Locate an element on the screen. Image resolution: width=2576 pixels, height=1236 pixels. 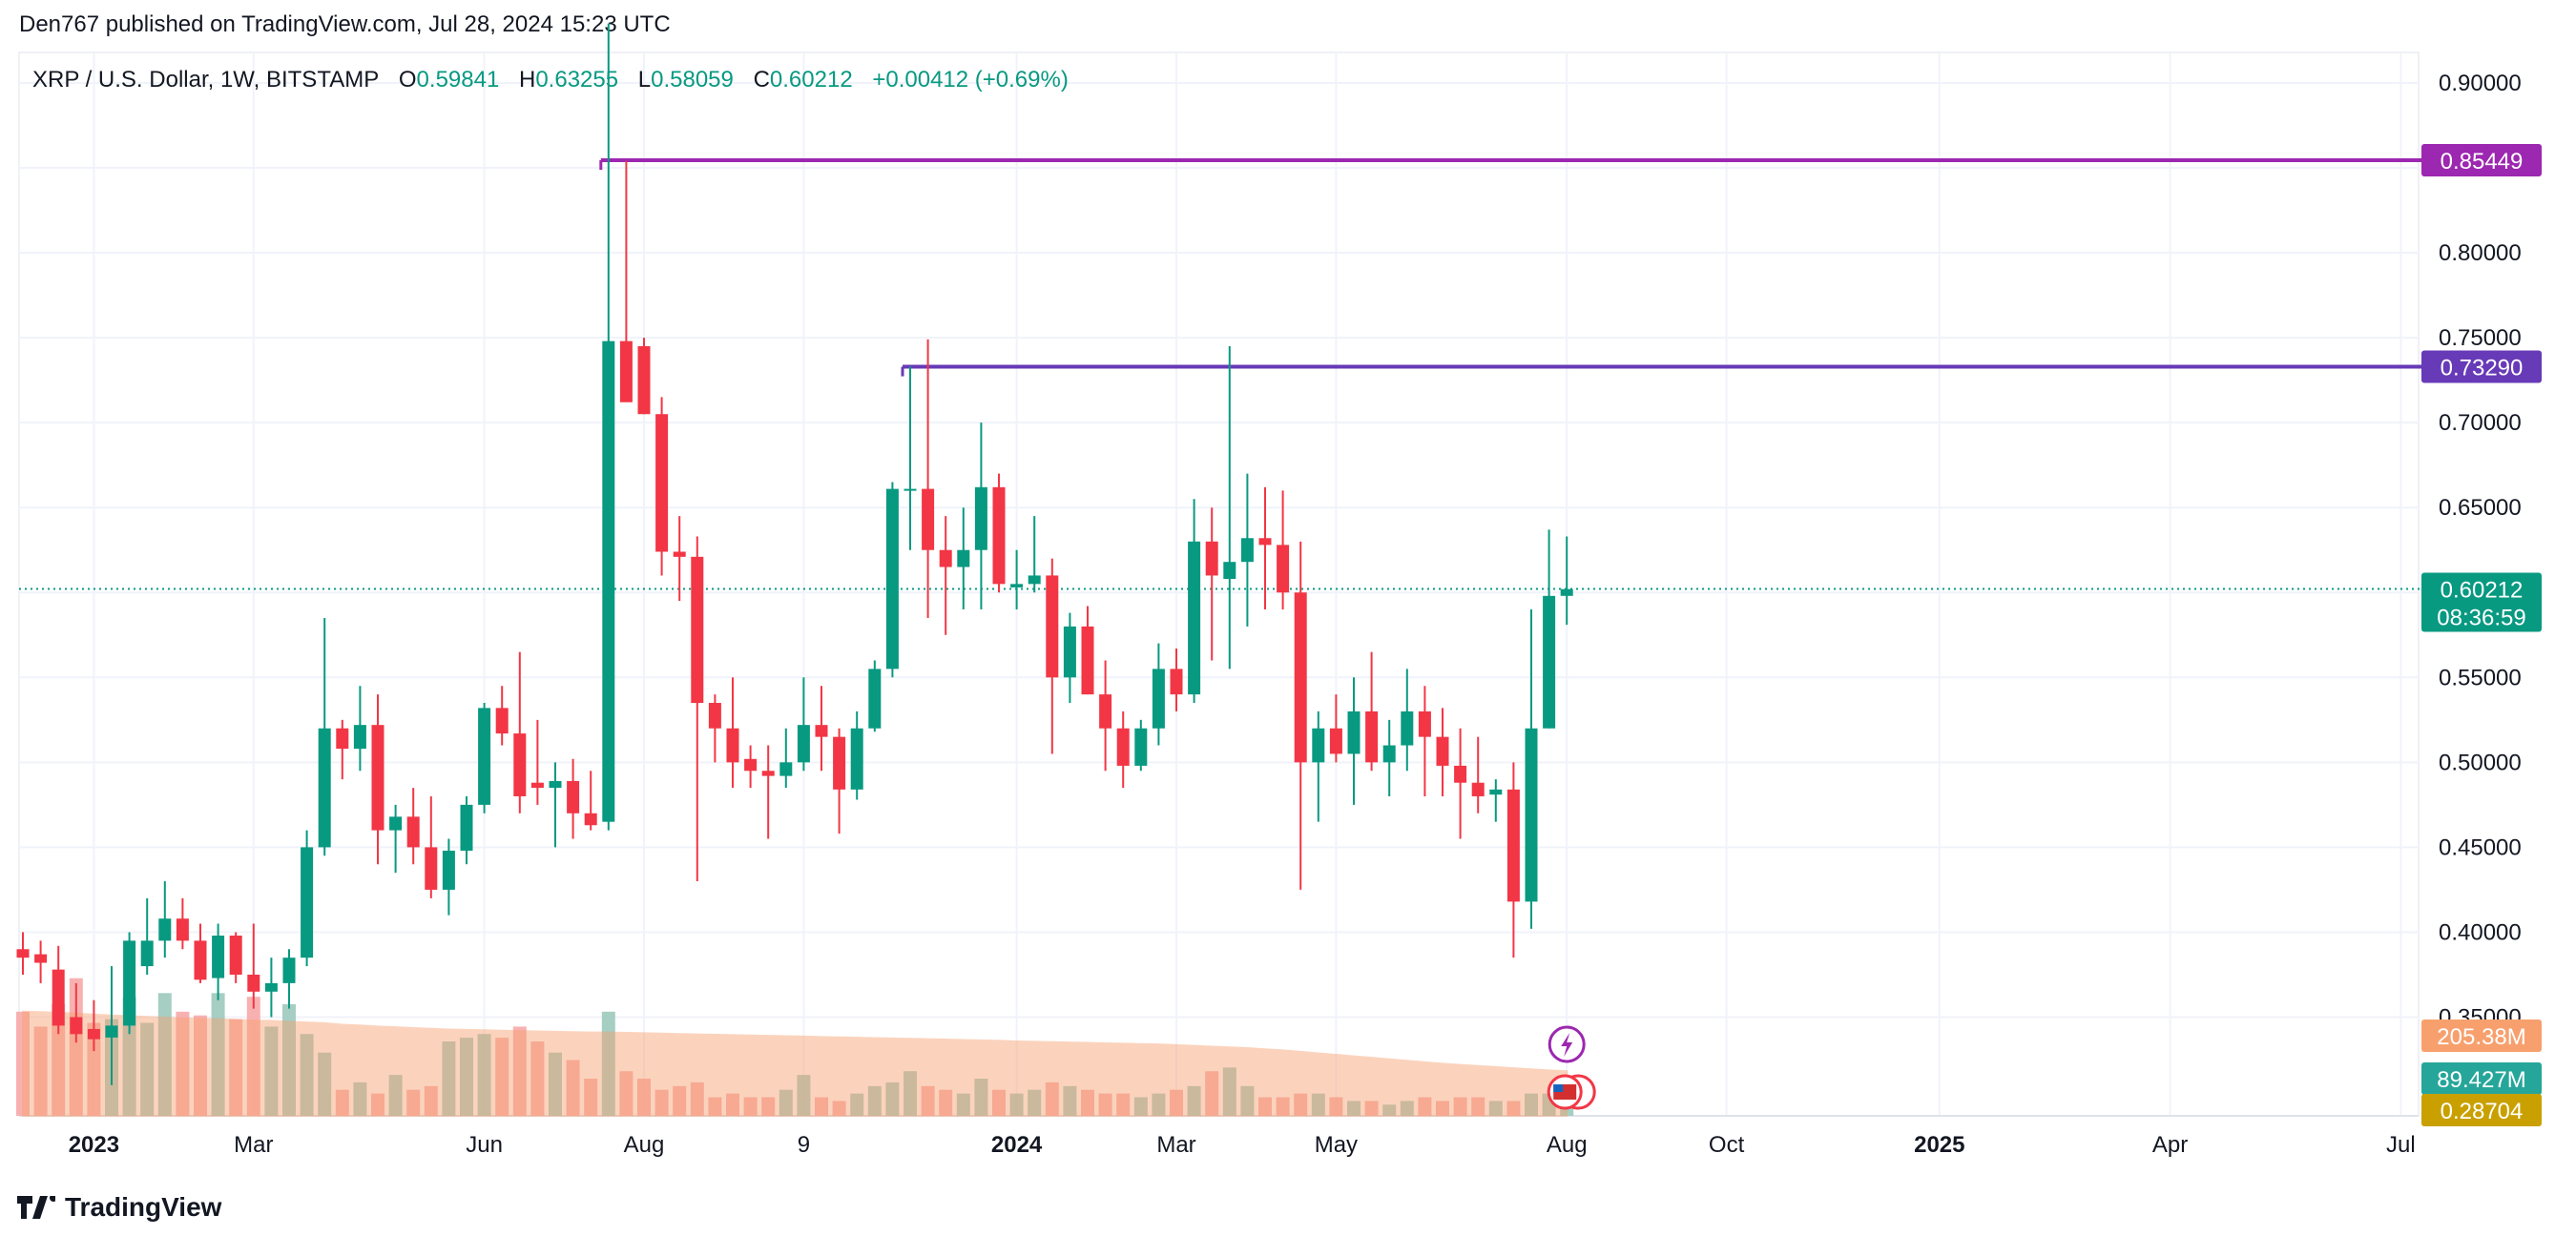
lightning-glyph is located at coordinates (1567, 1045).